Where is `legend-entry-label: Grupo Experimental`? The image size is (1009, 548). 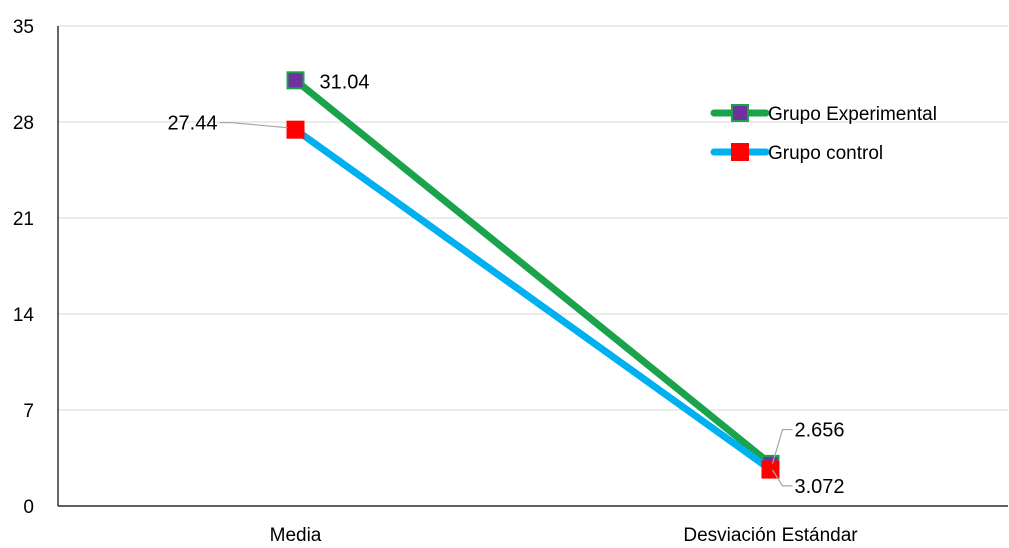 legend-entry-label: Grupo Experimental is located at coordinates (852, 114).